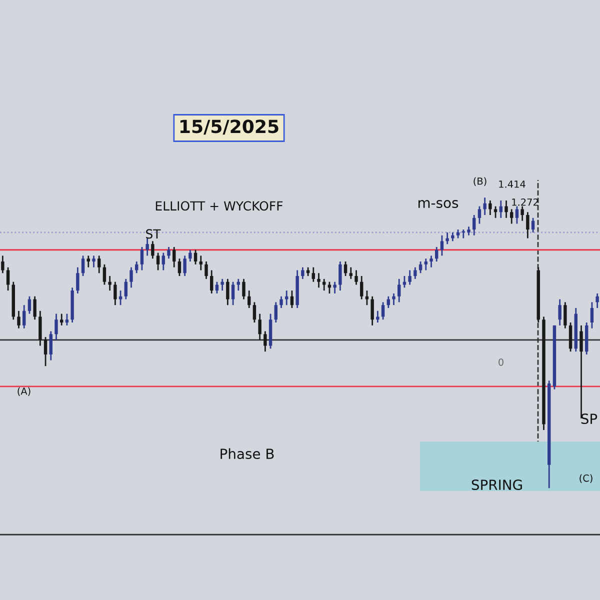 The width and height of the screenshot is (600, 600). I want to click on annotation: SPRING, so click(497, 485).